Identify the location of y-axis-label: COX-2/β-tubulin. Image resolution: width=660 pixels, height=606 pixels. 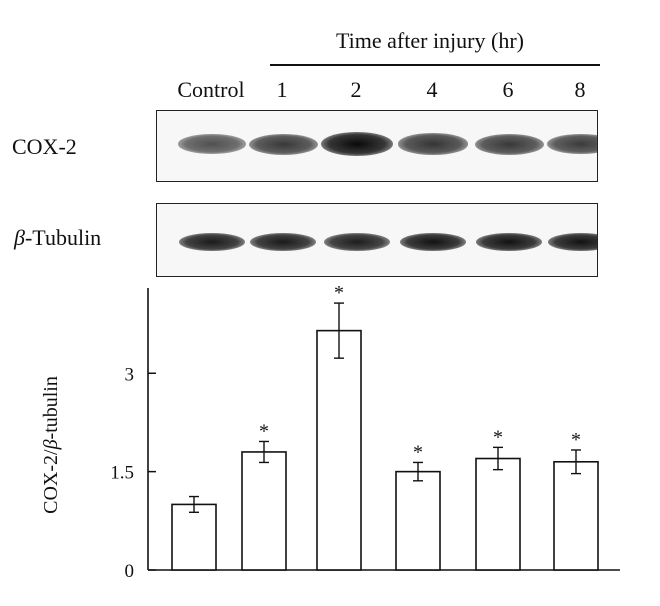
(51, 445).